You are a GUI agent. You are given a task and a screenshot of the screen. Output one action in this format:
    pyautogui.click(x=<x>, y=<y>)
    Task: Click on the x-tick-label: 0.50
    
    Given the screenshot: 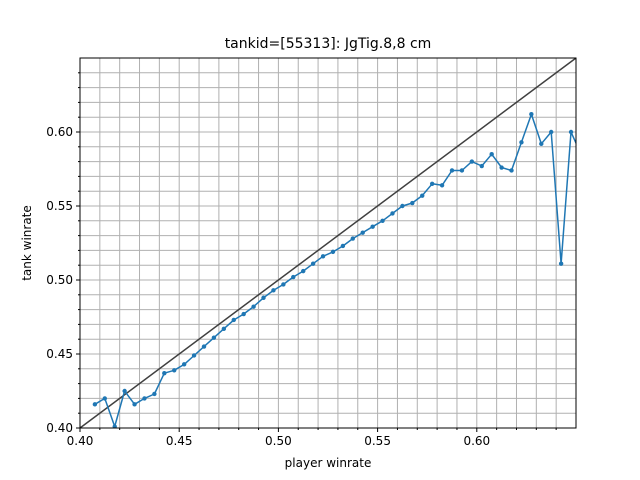 What is the action you would take?
    pyautogui.click(x=278, y=441)
    